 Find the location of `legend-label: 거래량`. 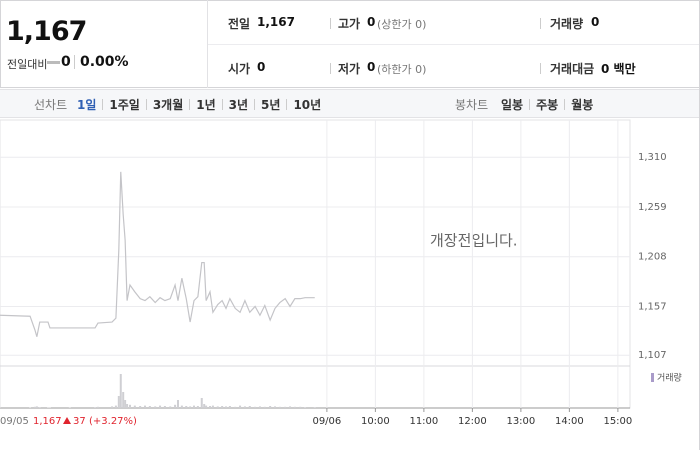

legend-label: 거래량 is located at coordinates (669, 378).